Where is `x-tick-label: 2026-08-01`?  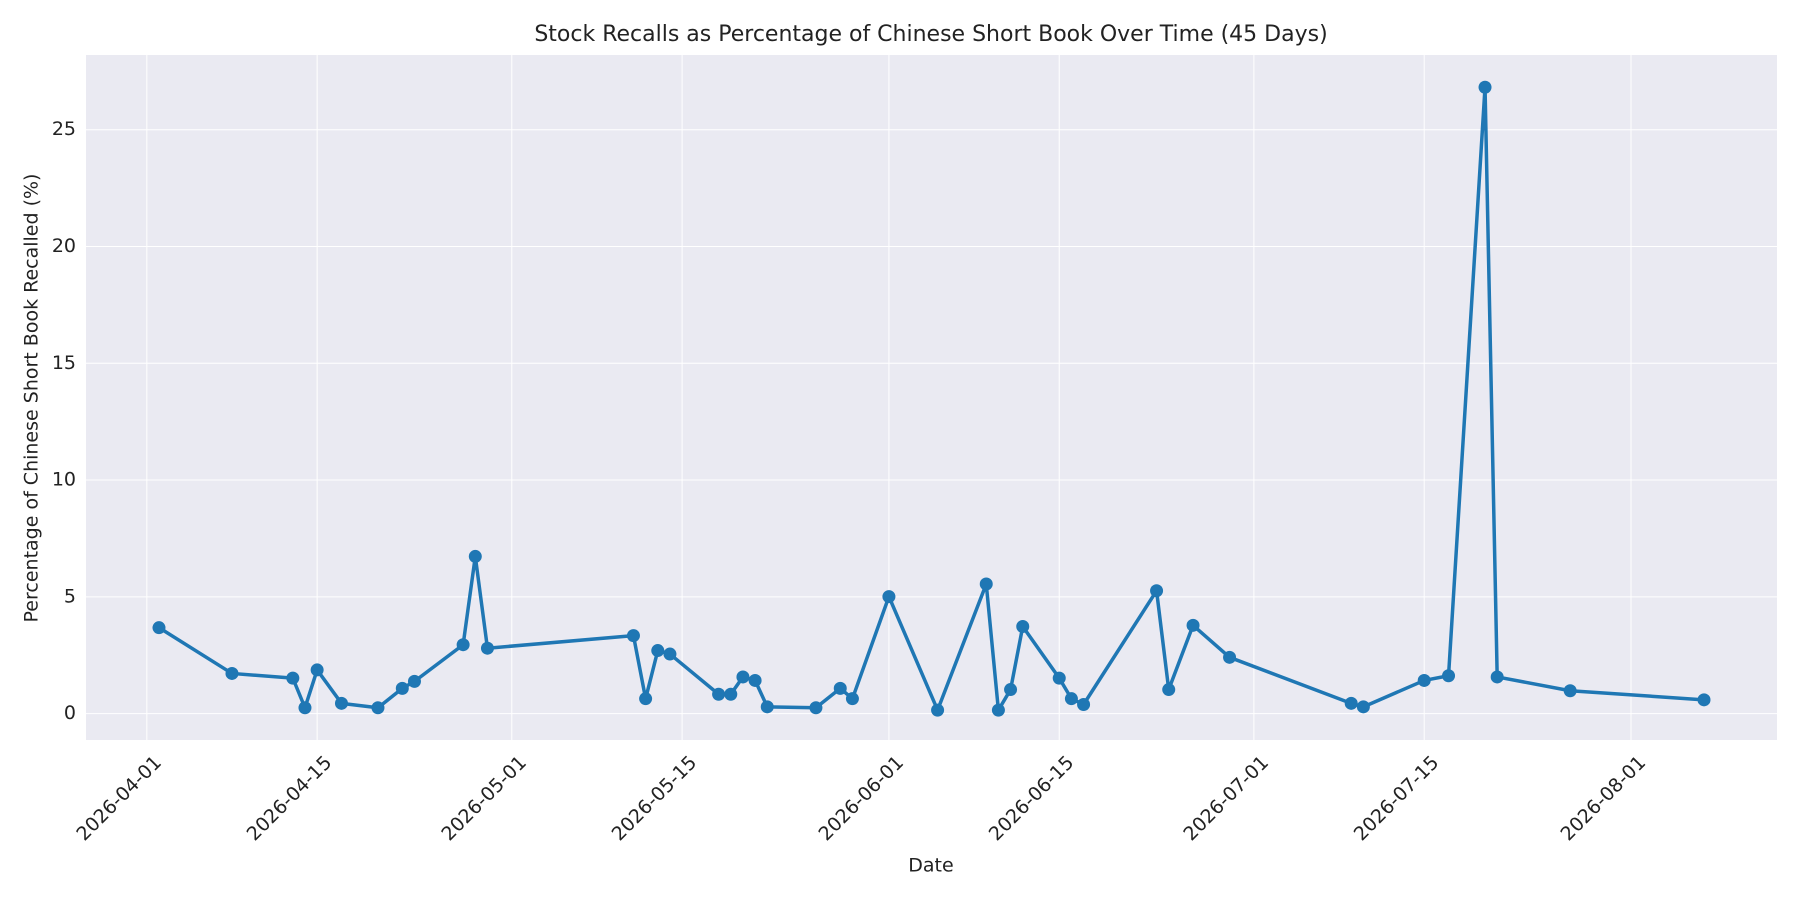
x-tick-label: 2026-08-01 is located at coordinates (1604, 799).